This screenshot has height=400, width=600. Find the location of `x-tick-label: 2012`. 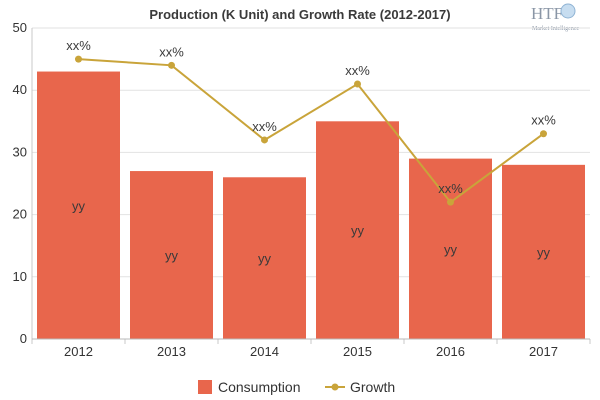

x-tick-label: 2012 is located at coordinates (78, 351).